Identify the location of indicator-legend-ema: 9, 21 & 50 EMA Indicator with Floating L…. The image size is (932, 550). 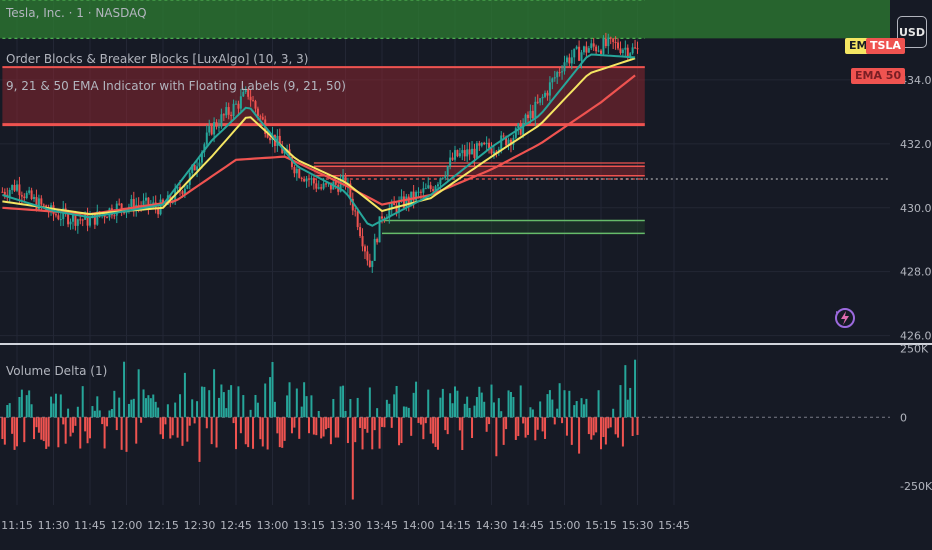
(176, 86).